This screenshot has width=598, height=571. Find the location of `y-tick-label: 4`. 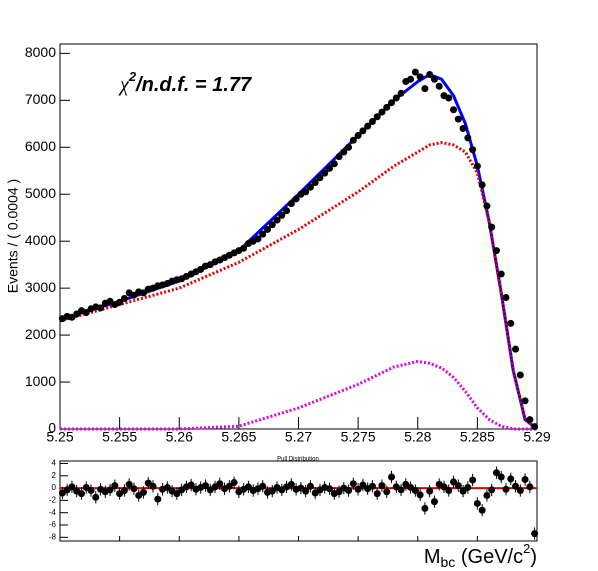

y-tick-label: 4 is located at coordinates (54, 463).